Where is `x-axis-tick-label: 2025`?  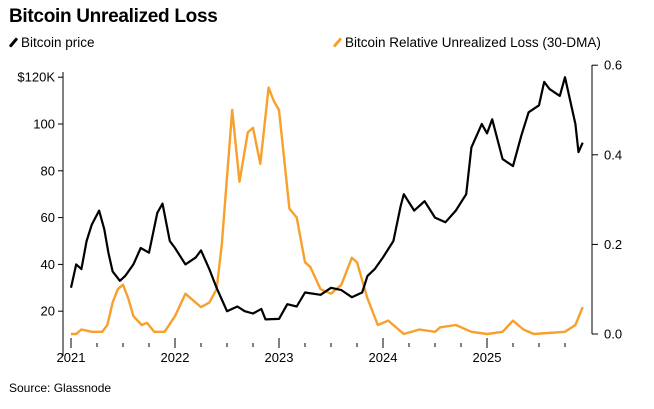
x-axis-tick-label: 2025 is located at coordinates (487, 357).